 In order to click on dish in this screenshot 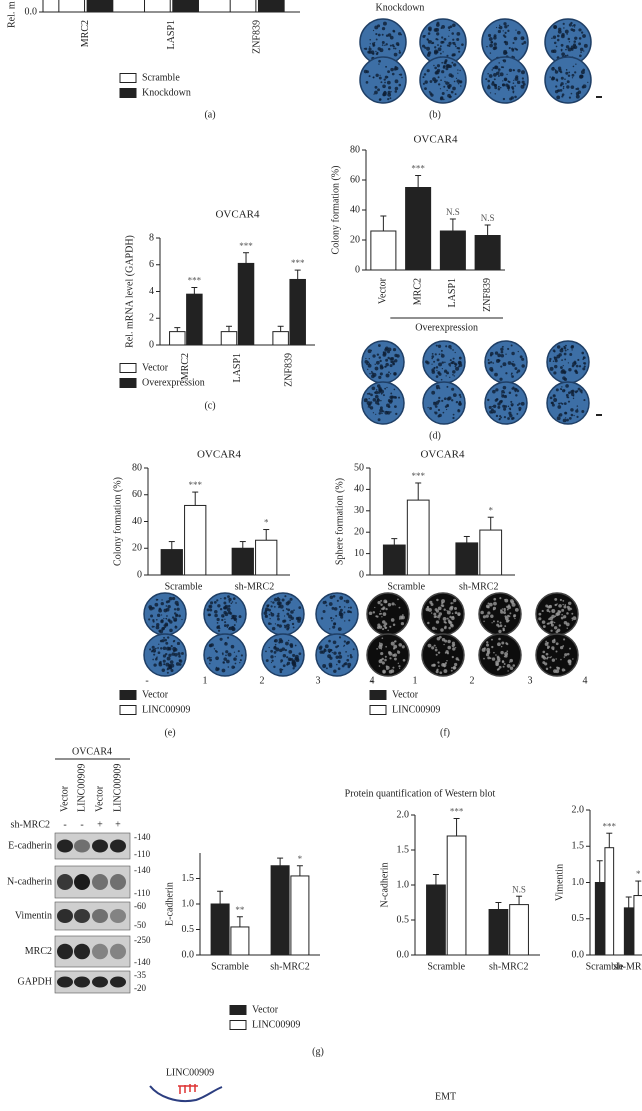, I will do `click(388, 655)`.